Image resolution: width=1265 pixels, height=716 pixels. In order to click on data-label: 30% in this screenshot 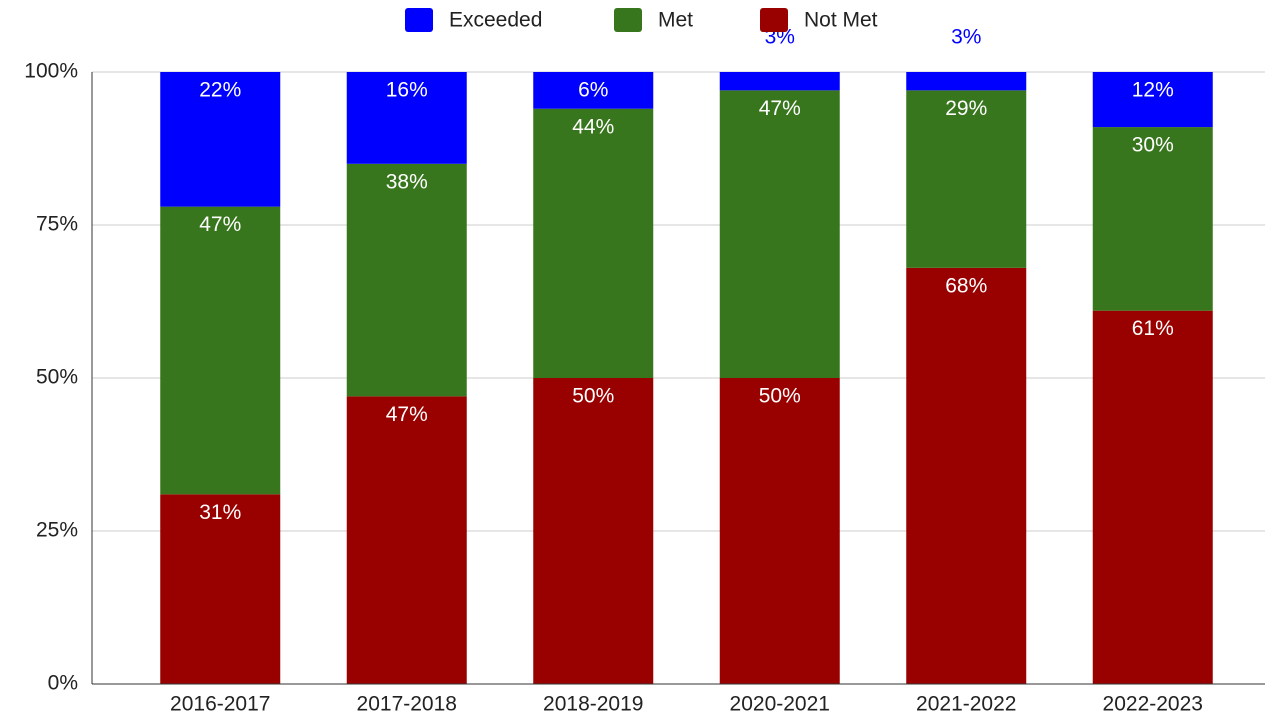, I will do `click(1153, 145)`.